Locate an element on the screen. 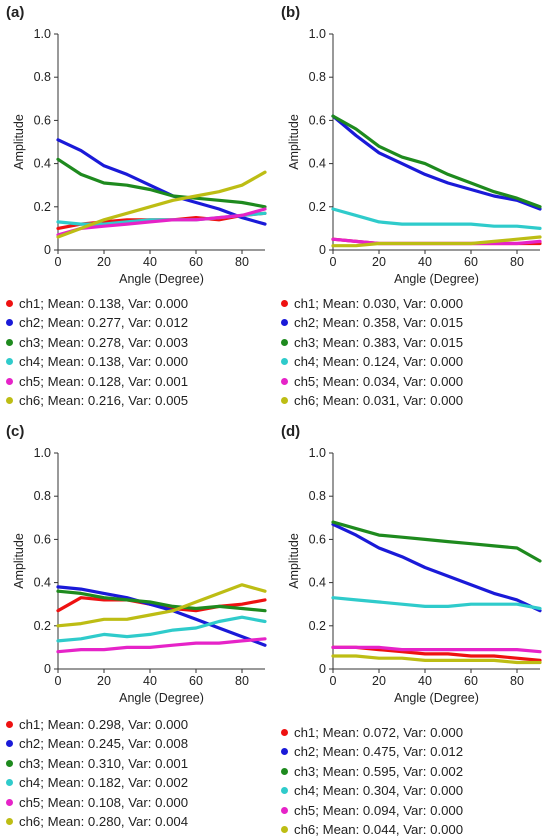 This screenshot has height=839, width=550. legend-item-ch3: ch3; Mean: 0.278, Var: 0.003 is located at coordinates (97, 342).